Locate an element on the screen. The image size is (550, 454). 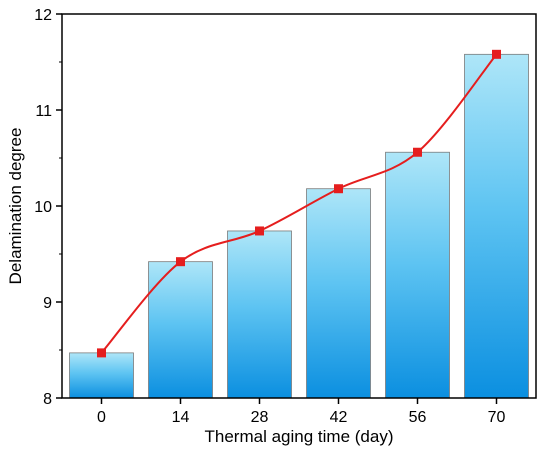
x-tick-label-14: 14 is located at coordinates (181, 417).